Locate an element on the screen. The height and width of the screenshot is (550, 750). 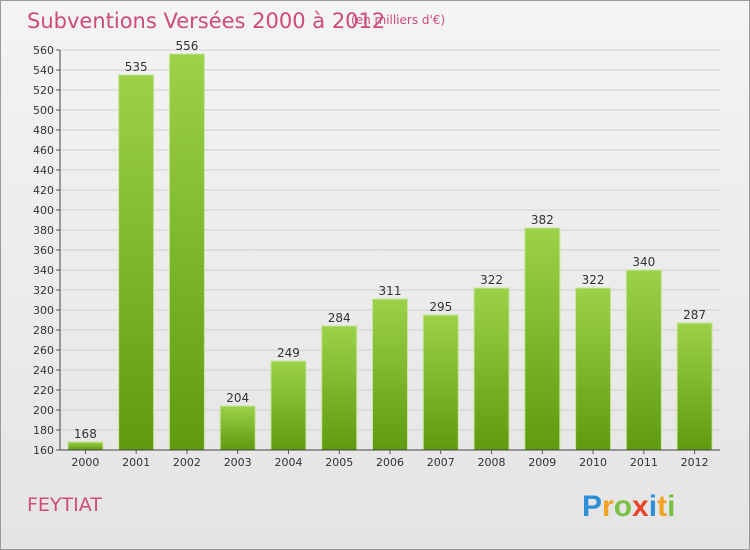
x-tick-label-2003: 2003 is located at coordinates (238, 462).